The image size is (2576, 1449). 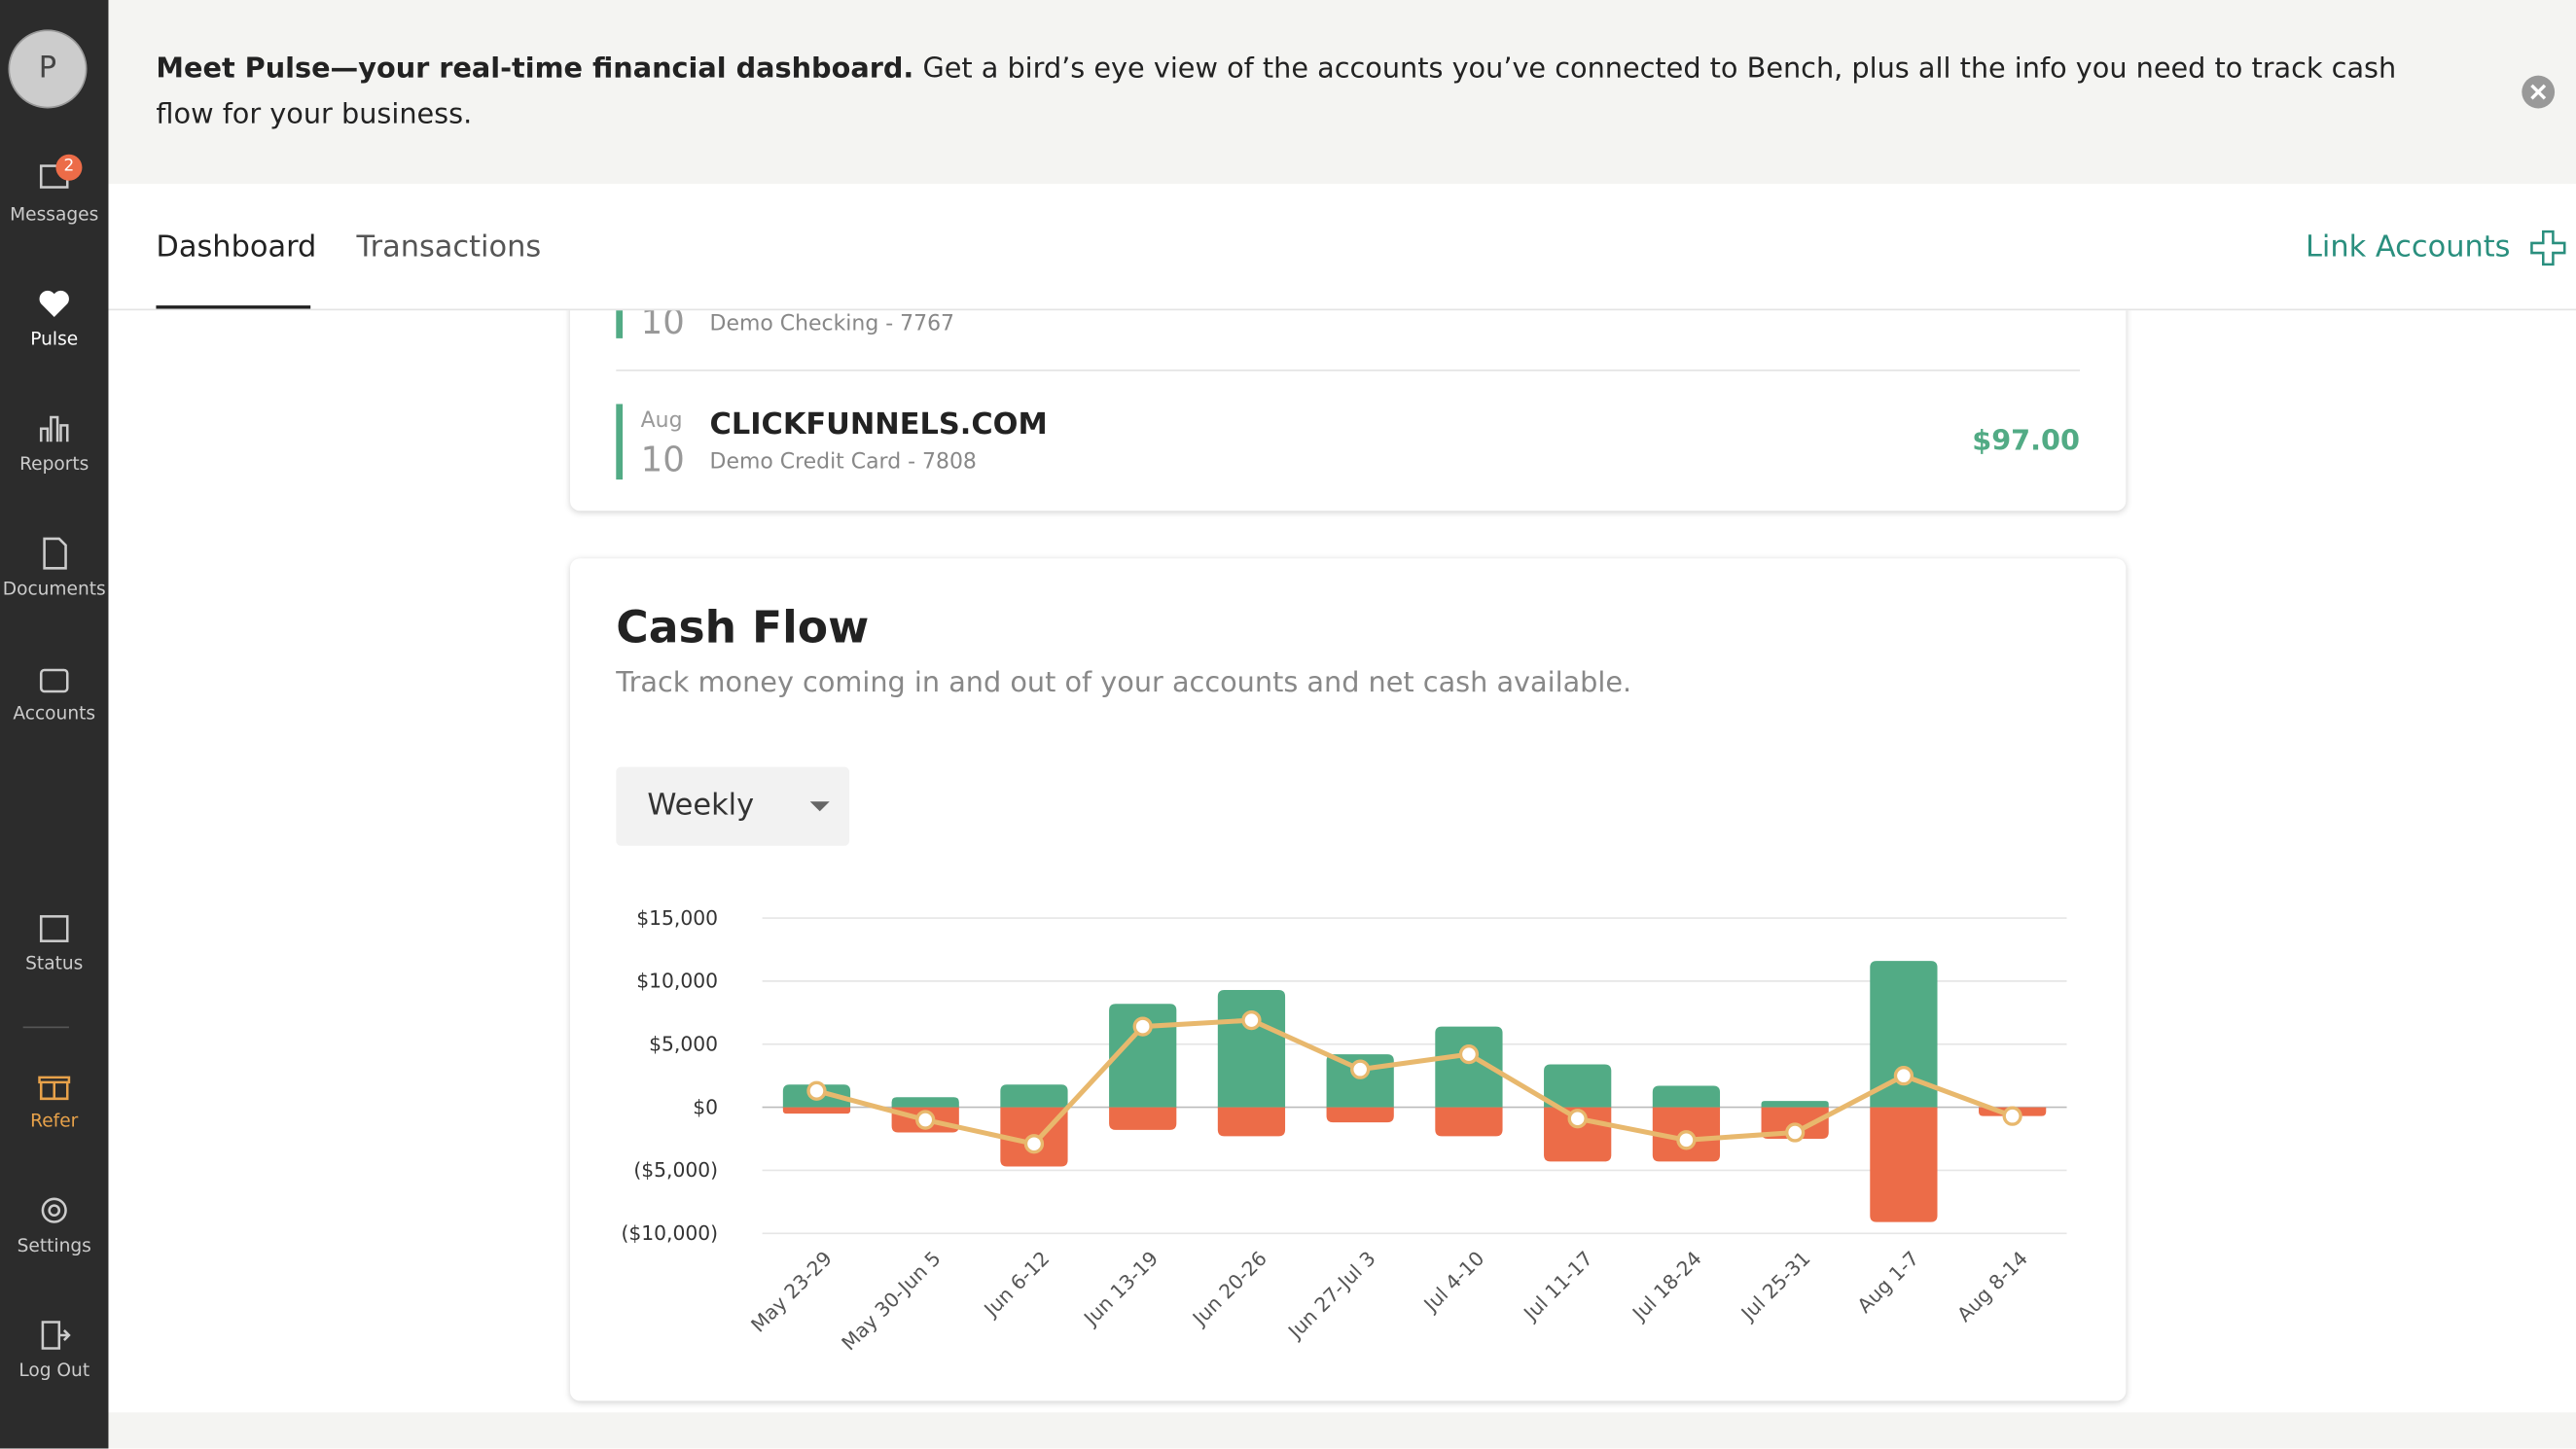 I want to click on nav-item: Refer, so click(x=54, y=1100).